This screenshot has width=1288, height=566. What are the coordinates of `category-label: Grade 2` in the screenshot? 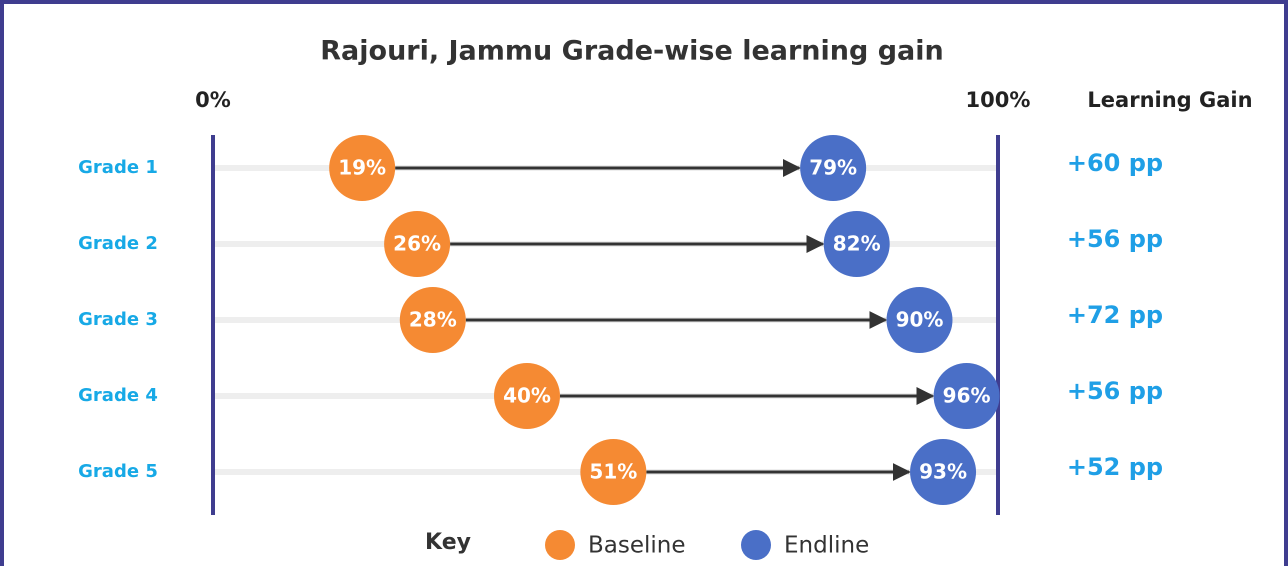 It's located at (118, 243).